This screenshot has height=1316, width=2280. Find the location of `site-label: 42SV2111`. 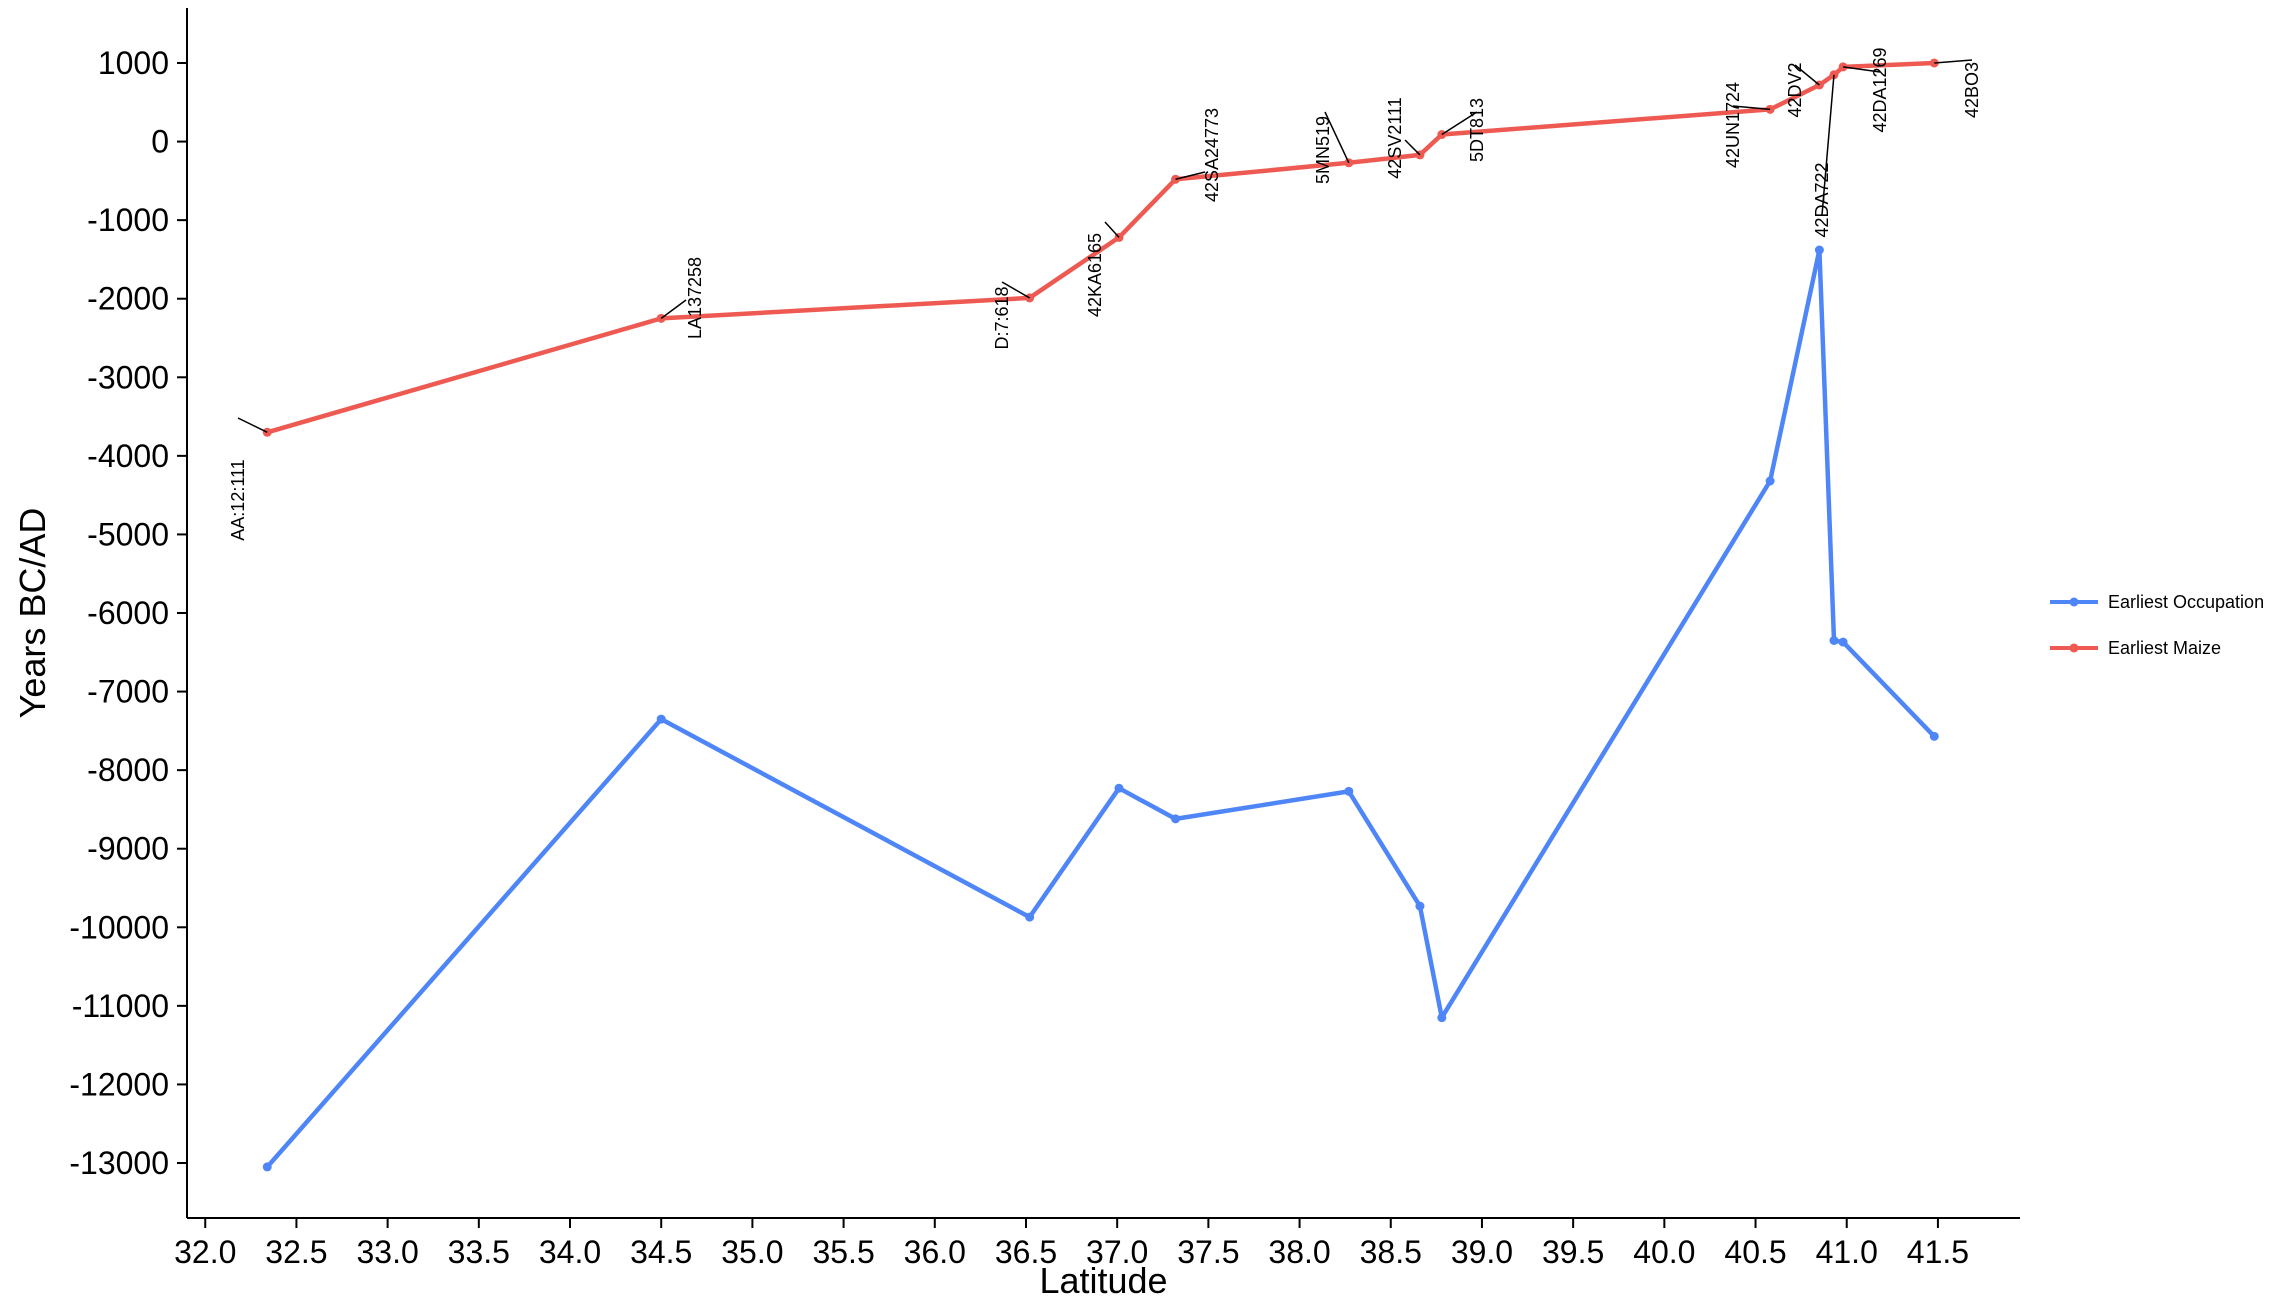

site-label: 42SV2111 is located at coordinates (1395, 137).